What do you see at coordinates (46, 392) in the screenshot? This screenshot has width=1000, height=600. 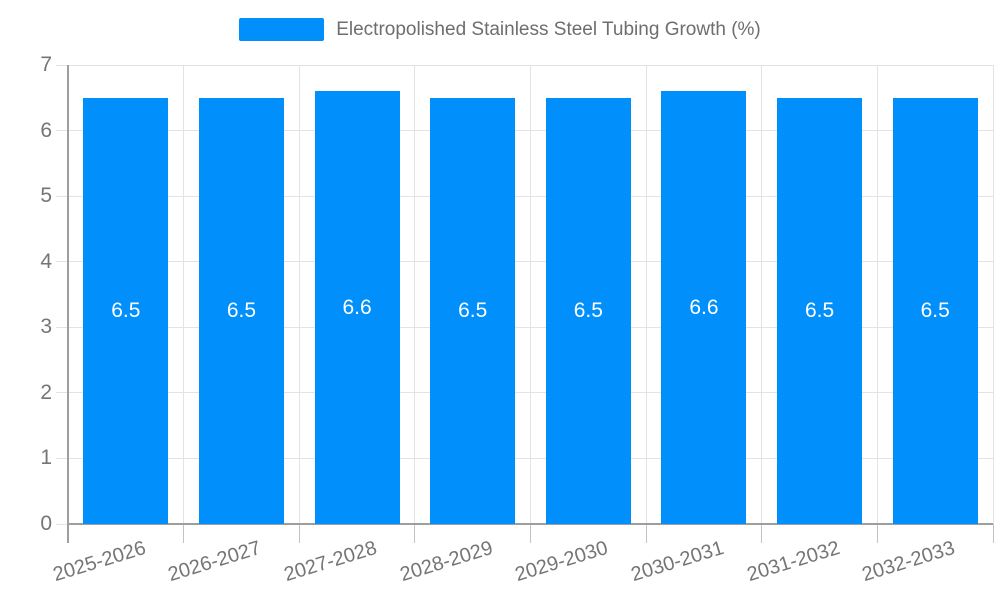 I see `y-axis-label: 2` at bounding box center [46, 392].